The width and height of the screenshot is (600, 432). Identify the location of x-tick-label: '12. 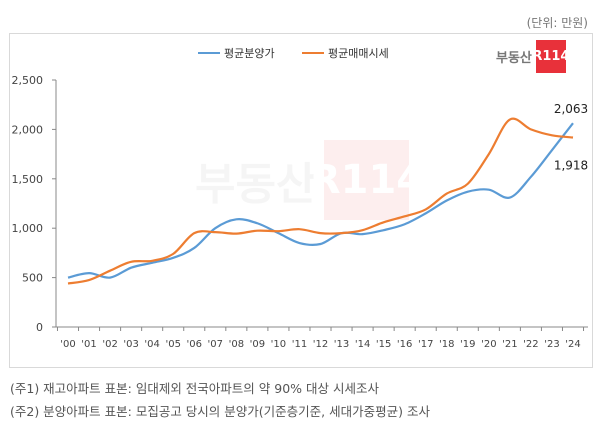
(320, 344).